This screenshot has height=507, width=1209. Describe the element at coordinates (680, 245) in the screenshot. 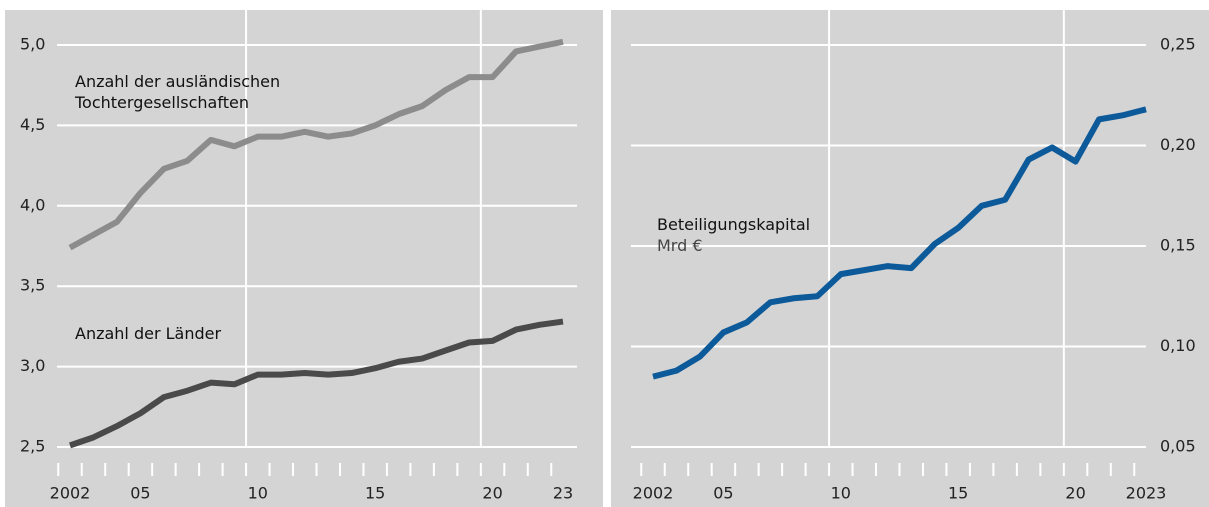

I see `unit-label: Mrd €` at that location.